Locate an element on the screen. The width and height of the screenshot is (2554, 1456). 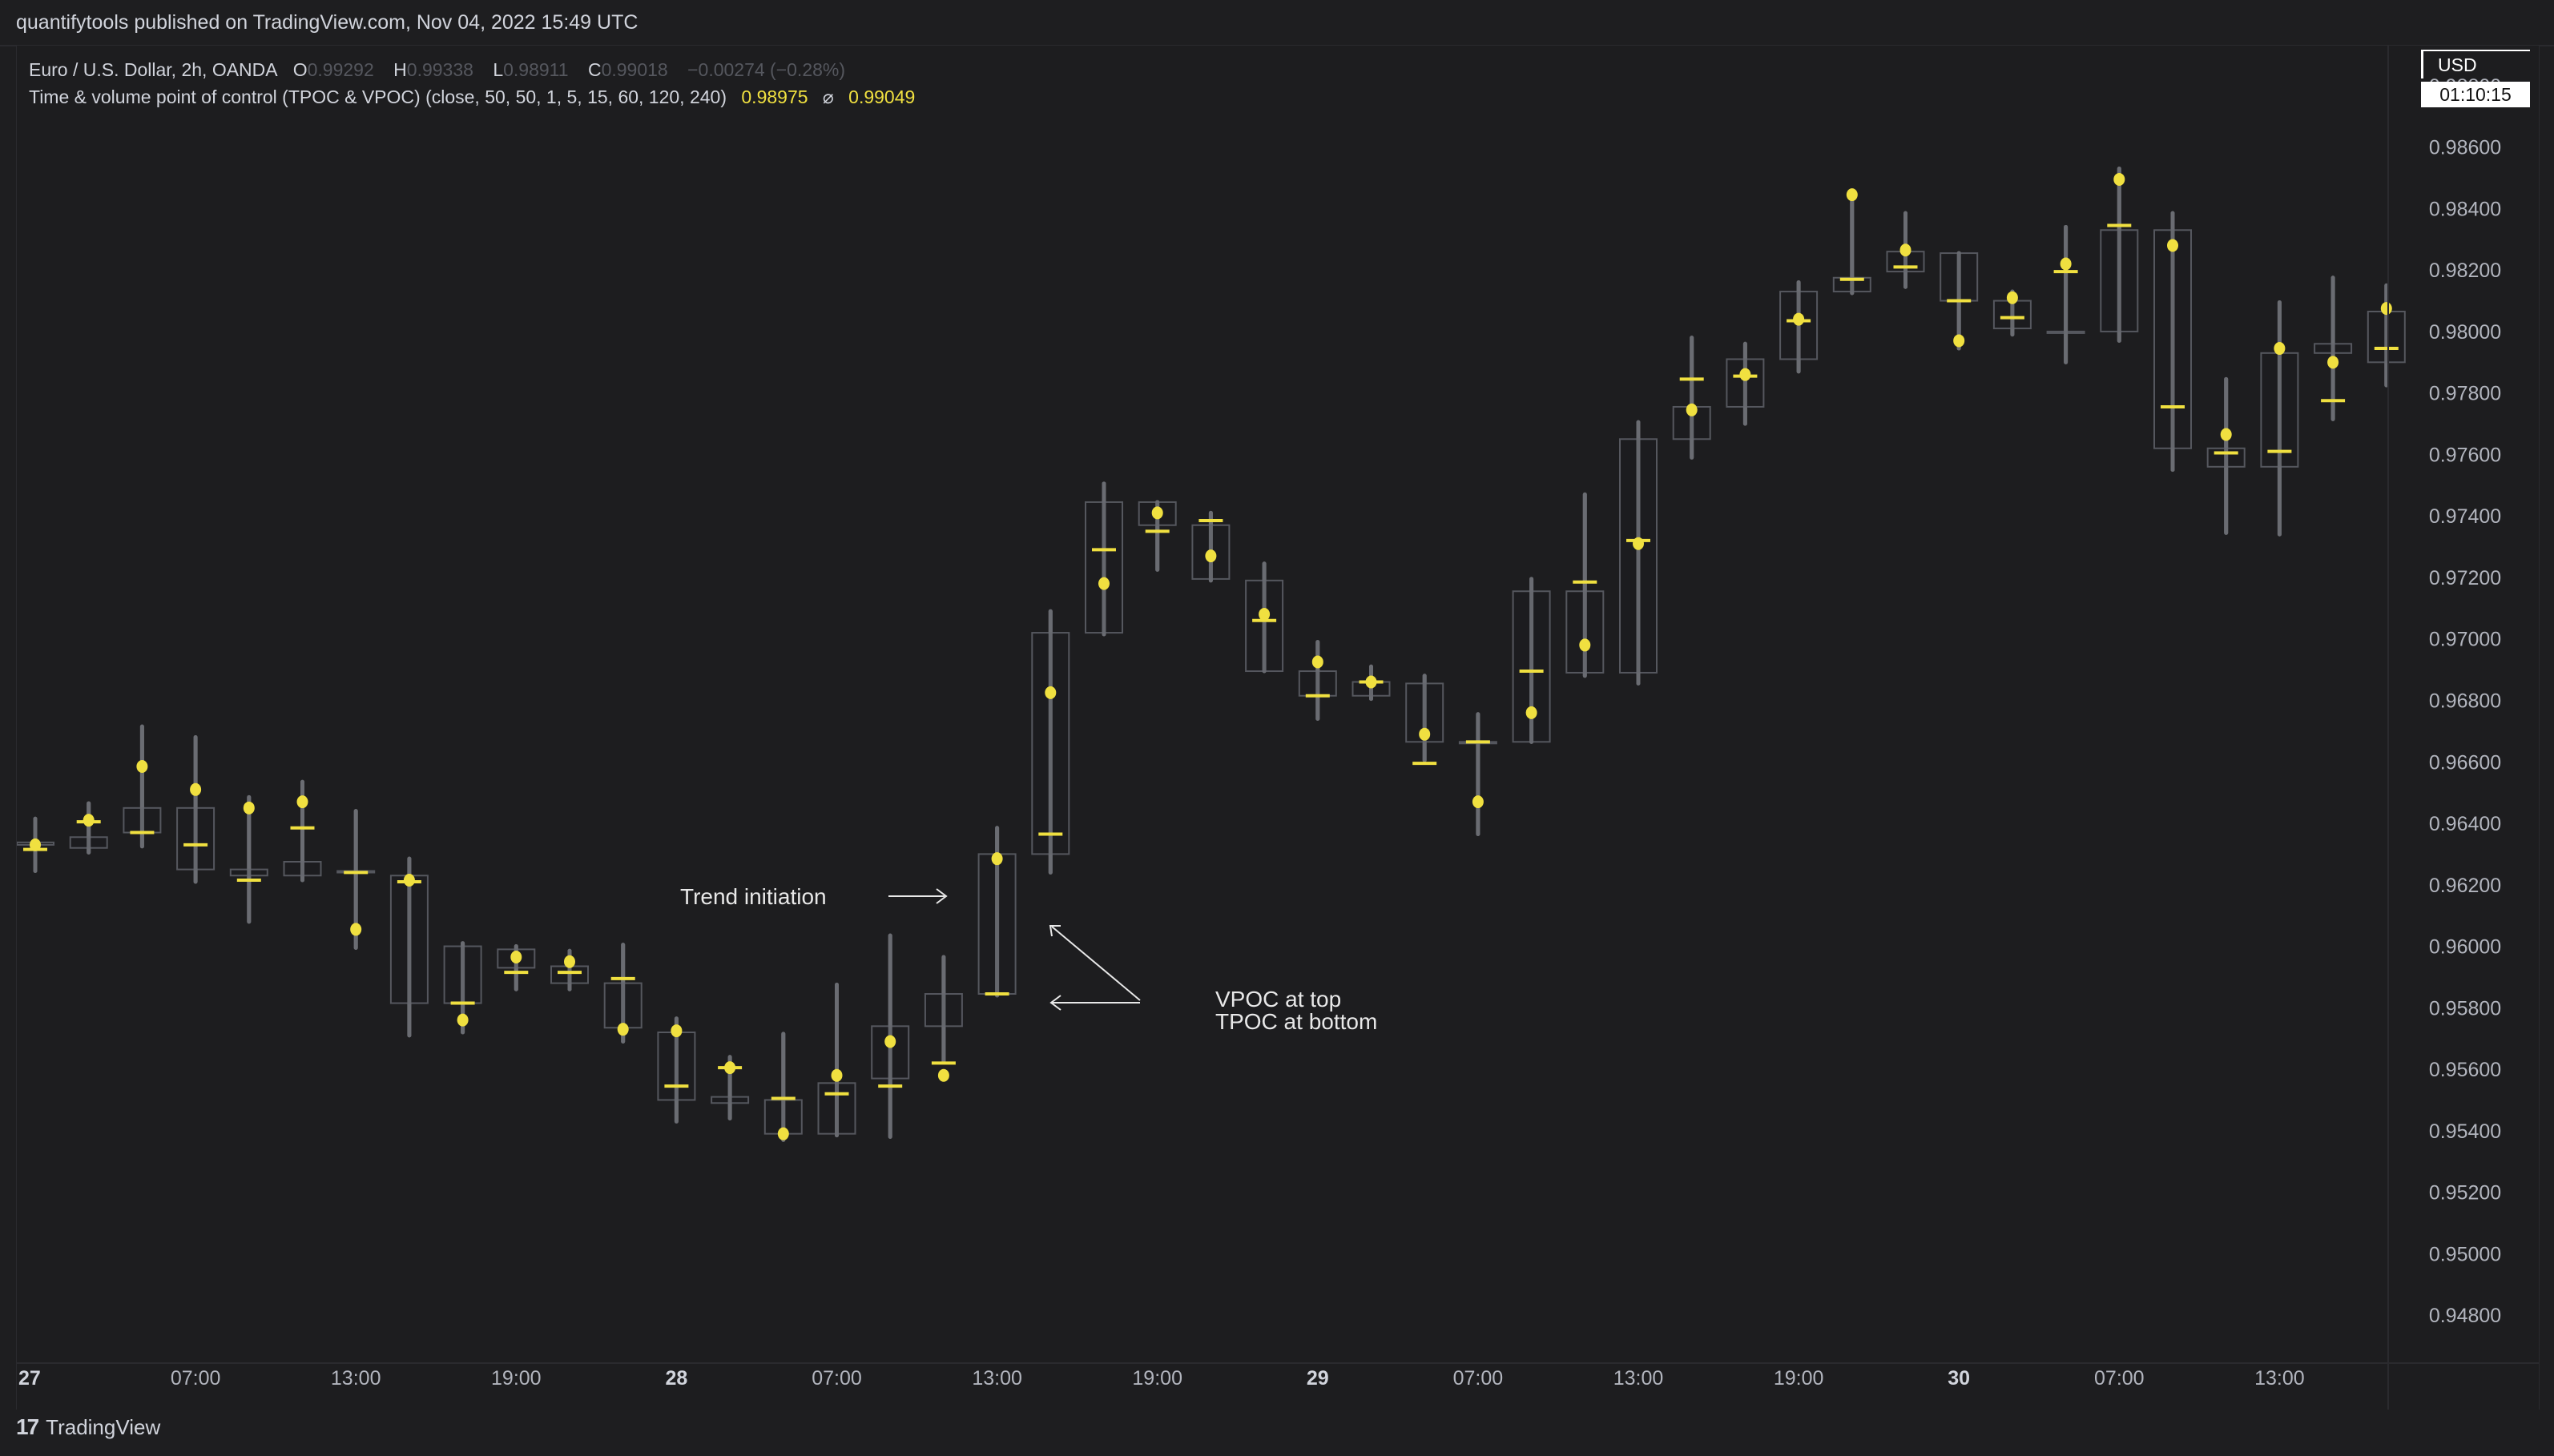
price-tick-label: 0.95000 is located at coordinates (2465, 1254).